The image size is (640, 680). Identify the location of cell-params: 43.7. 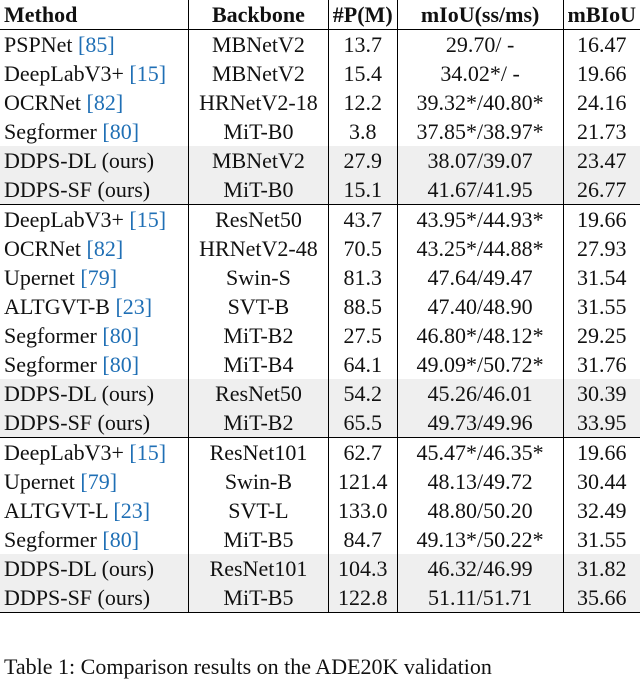
(362, 219).